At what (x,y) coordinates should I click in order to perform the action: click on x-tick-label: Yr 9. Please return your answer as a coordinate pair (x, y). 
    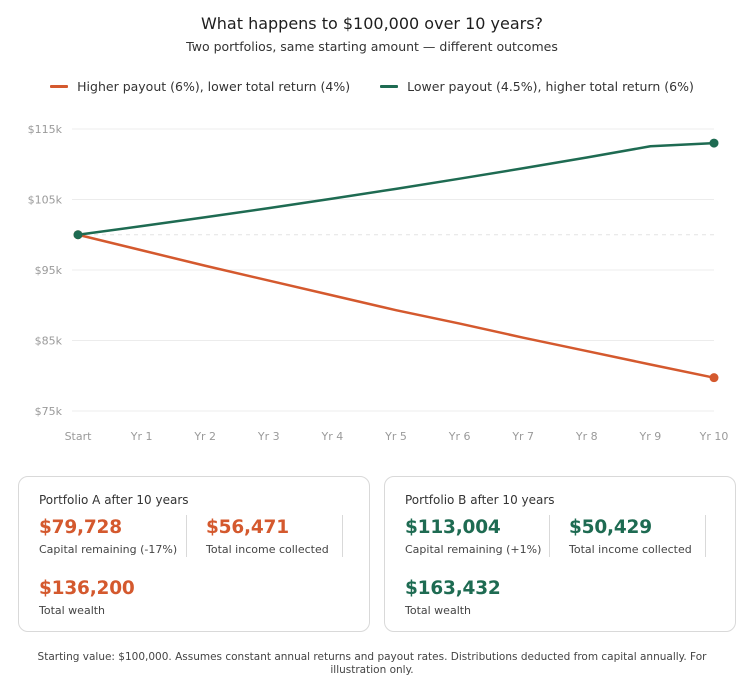
    Looking at the image, I should click on (650, 436).